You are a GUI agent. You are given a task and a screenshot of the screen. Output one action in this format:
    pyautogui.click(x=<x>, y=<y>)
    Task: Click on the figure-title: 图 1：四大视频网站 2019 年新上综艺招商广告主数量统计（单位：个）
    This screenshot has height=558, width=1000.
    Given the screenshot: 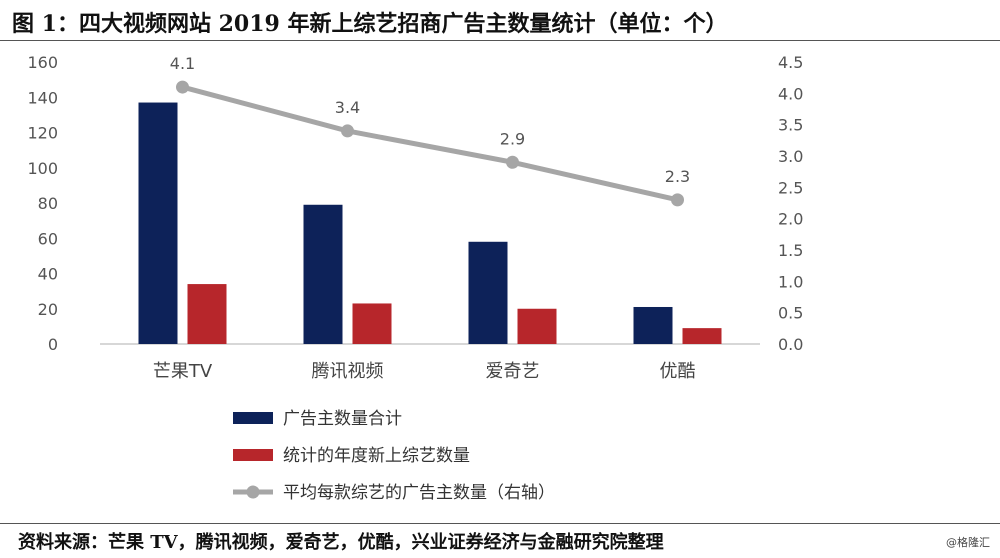 What is the action you would take?
    pyautogui.click(x=370, y=24)
    